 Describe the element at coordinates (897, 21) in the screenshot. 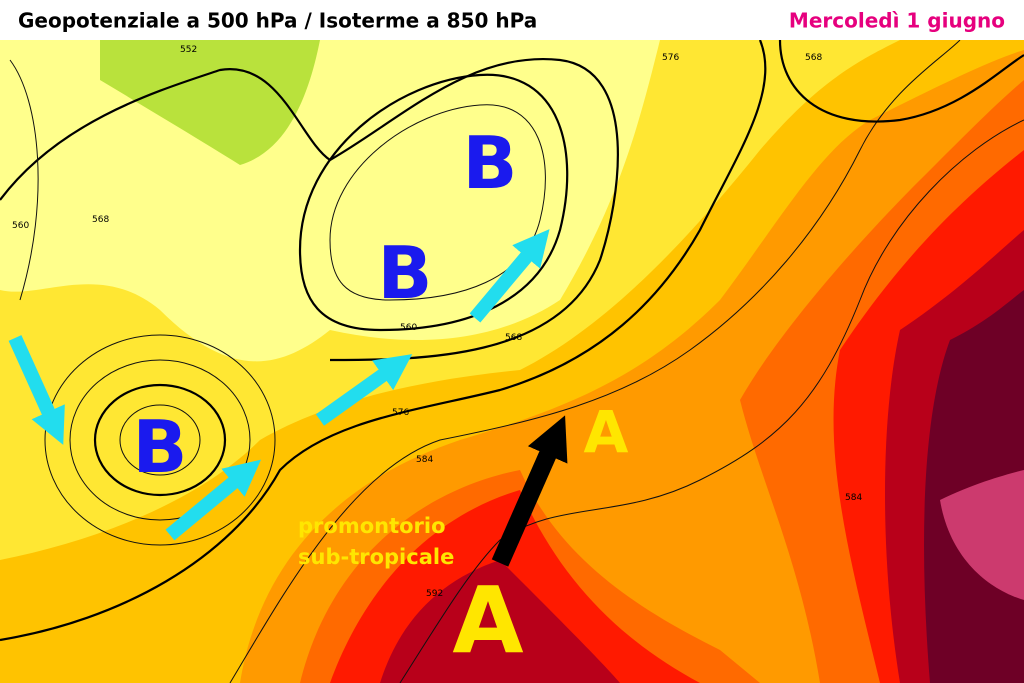

I see `map-date: Mercoledì 1 giugno` at that location.